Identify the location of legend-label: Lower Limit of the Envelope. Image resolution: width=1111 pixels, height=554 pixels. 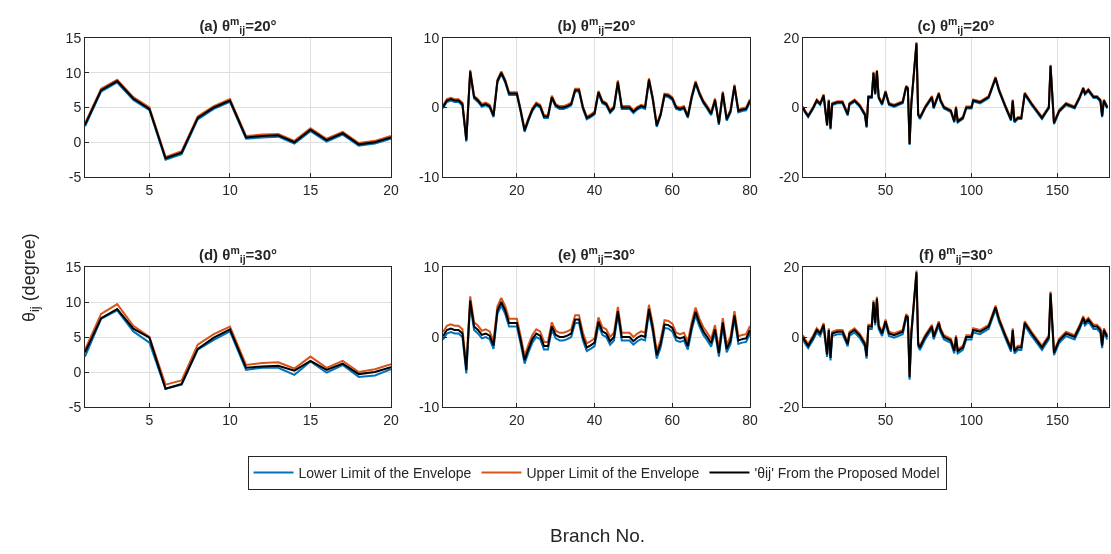
(385, 473).